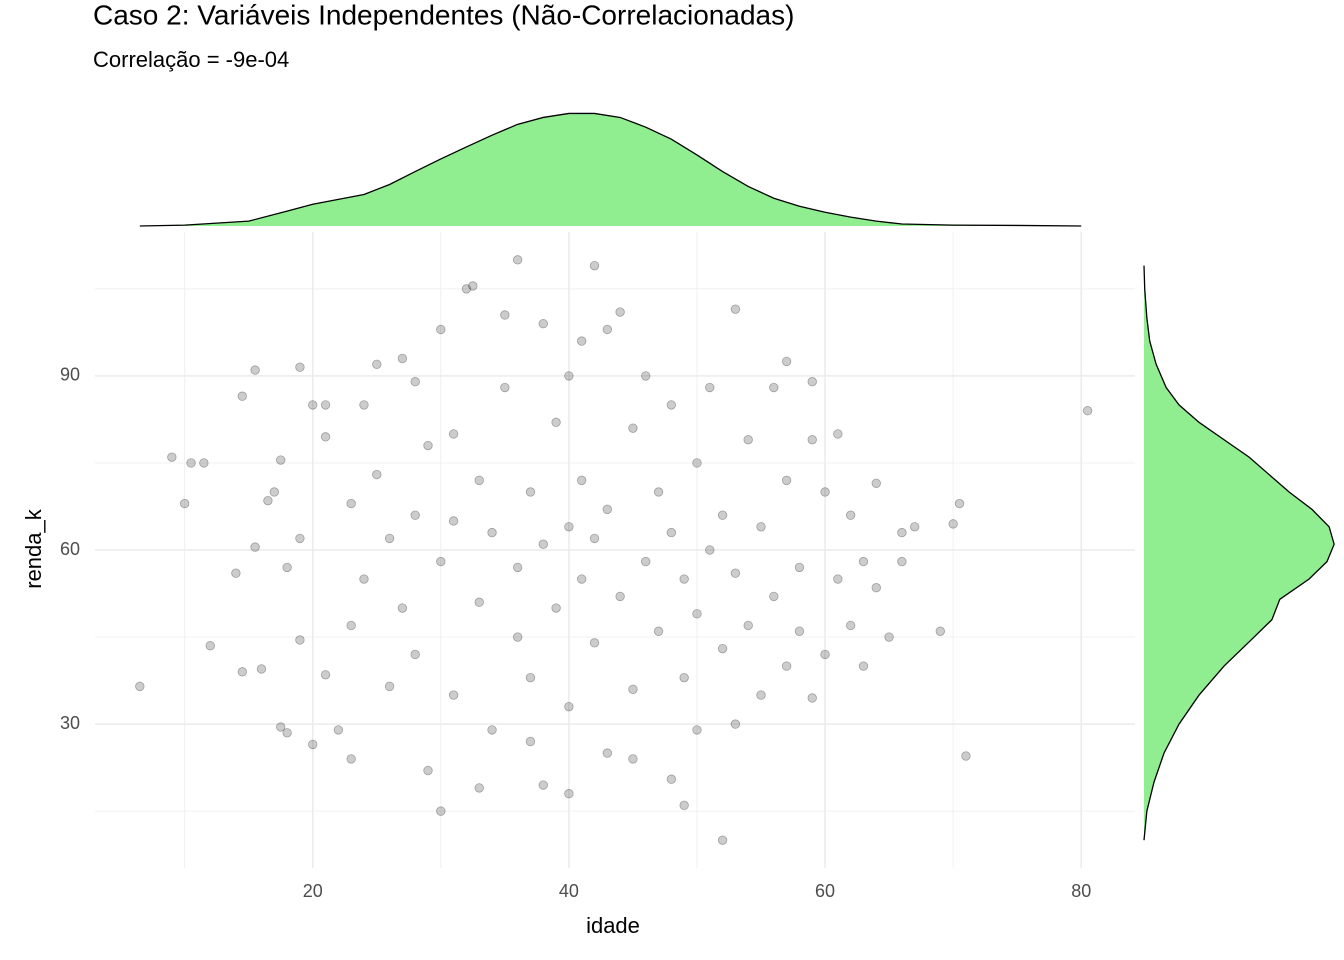 The image size is (1344, 960). Describe the element at coordinates (70, 375) in the screenshot. I see `y-tick-label: 90` at that location.